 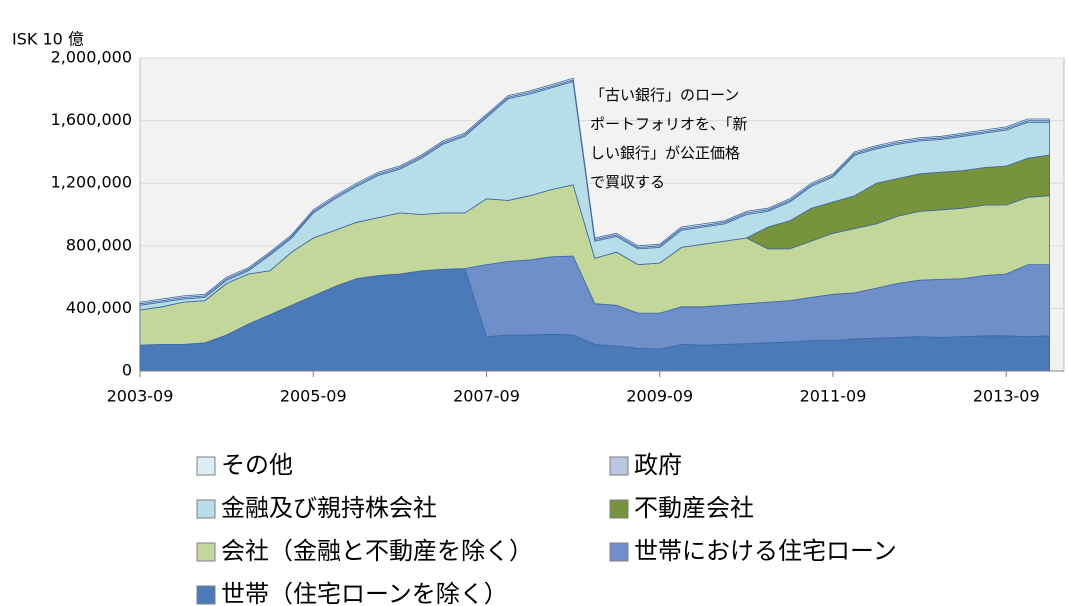 What do you see at coordinates (627, 182) in the screenshot?
I see `annotation: で買収する` at bounding box center [627, 182].